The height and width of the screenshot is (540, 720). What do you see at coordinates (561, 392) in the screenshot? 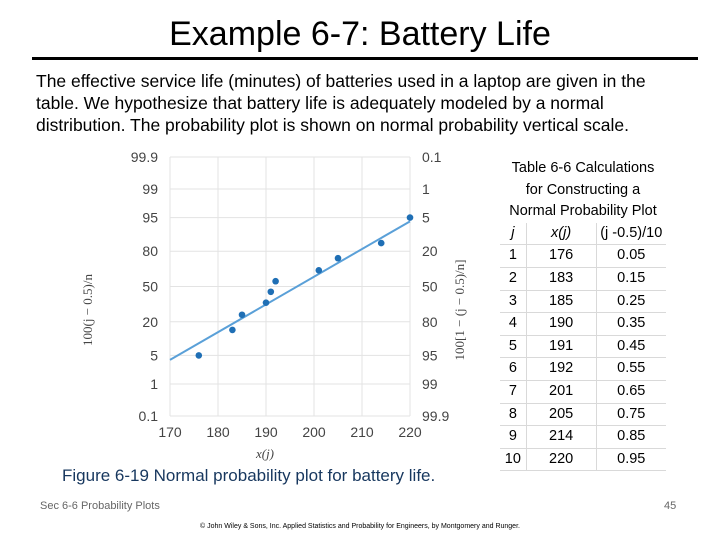
I see `cell-x: 201` at bounding box center [561, 392].